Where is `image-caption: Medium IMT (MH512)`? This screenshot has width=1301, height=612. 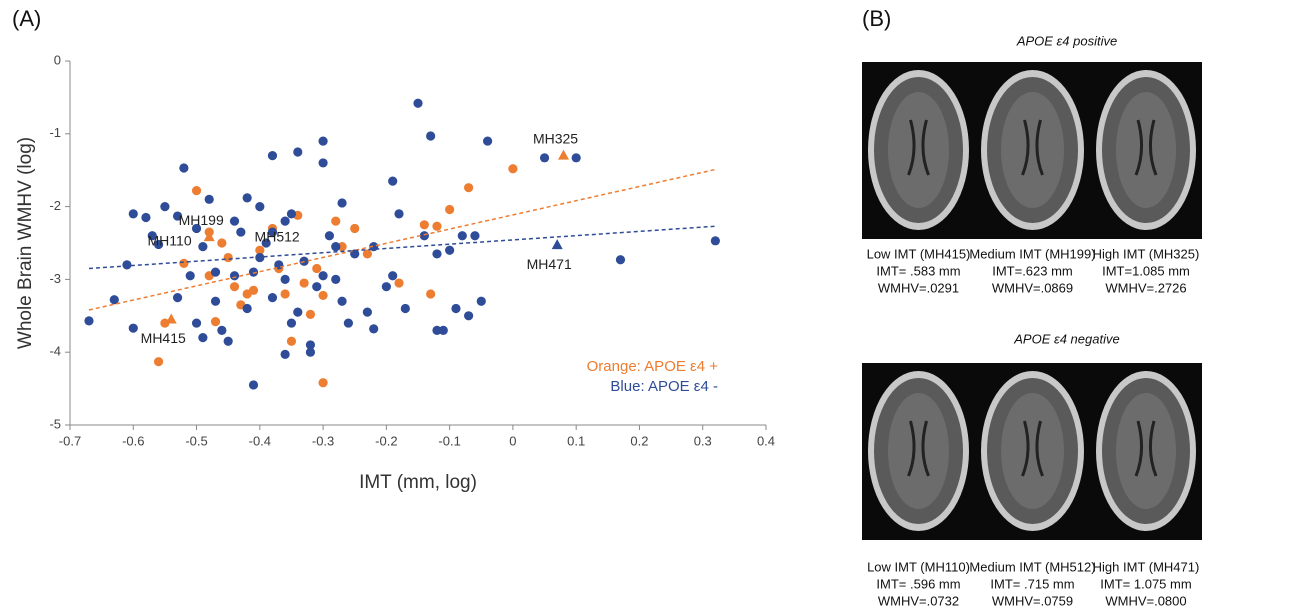 image-caption: Medium IMT (MH512) is located at coordinates (1032, 566).